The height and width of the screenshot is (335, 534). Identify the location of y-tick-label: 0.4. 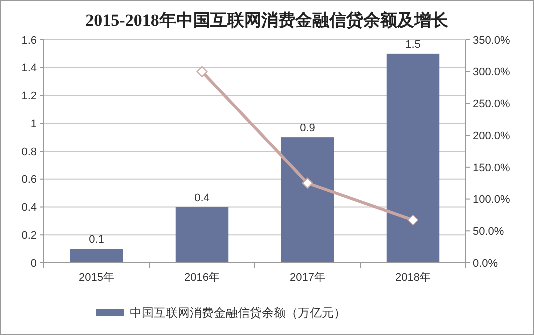
(29, 208).